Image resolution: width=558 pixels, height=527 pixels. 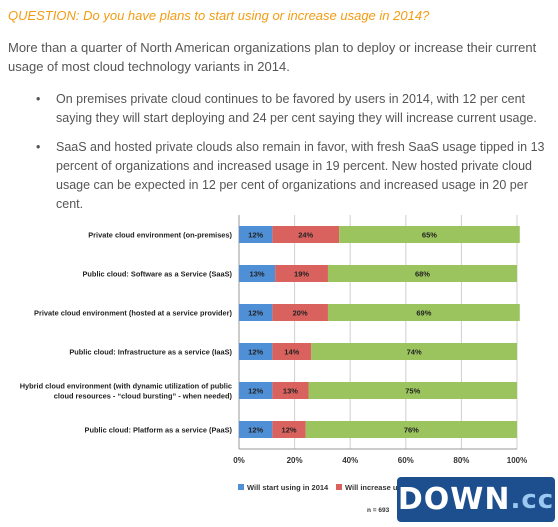 I want to click on legend-label: Will increase usa, so click(x=376, y=487).